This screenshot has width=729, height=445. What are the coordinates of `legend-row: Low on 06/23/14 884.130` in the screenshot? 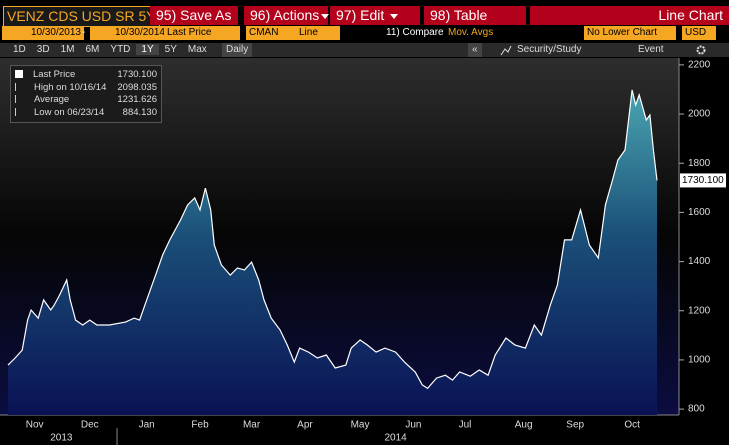 It's located at (86, 113).